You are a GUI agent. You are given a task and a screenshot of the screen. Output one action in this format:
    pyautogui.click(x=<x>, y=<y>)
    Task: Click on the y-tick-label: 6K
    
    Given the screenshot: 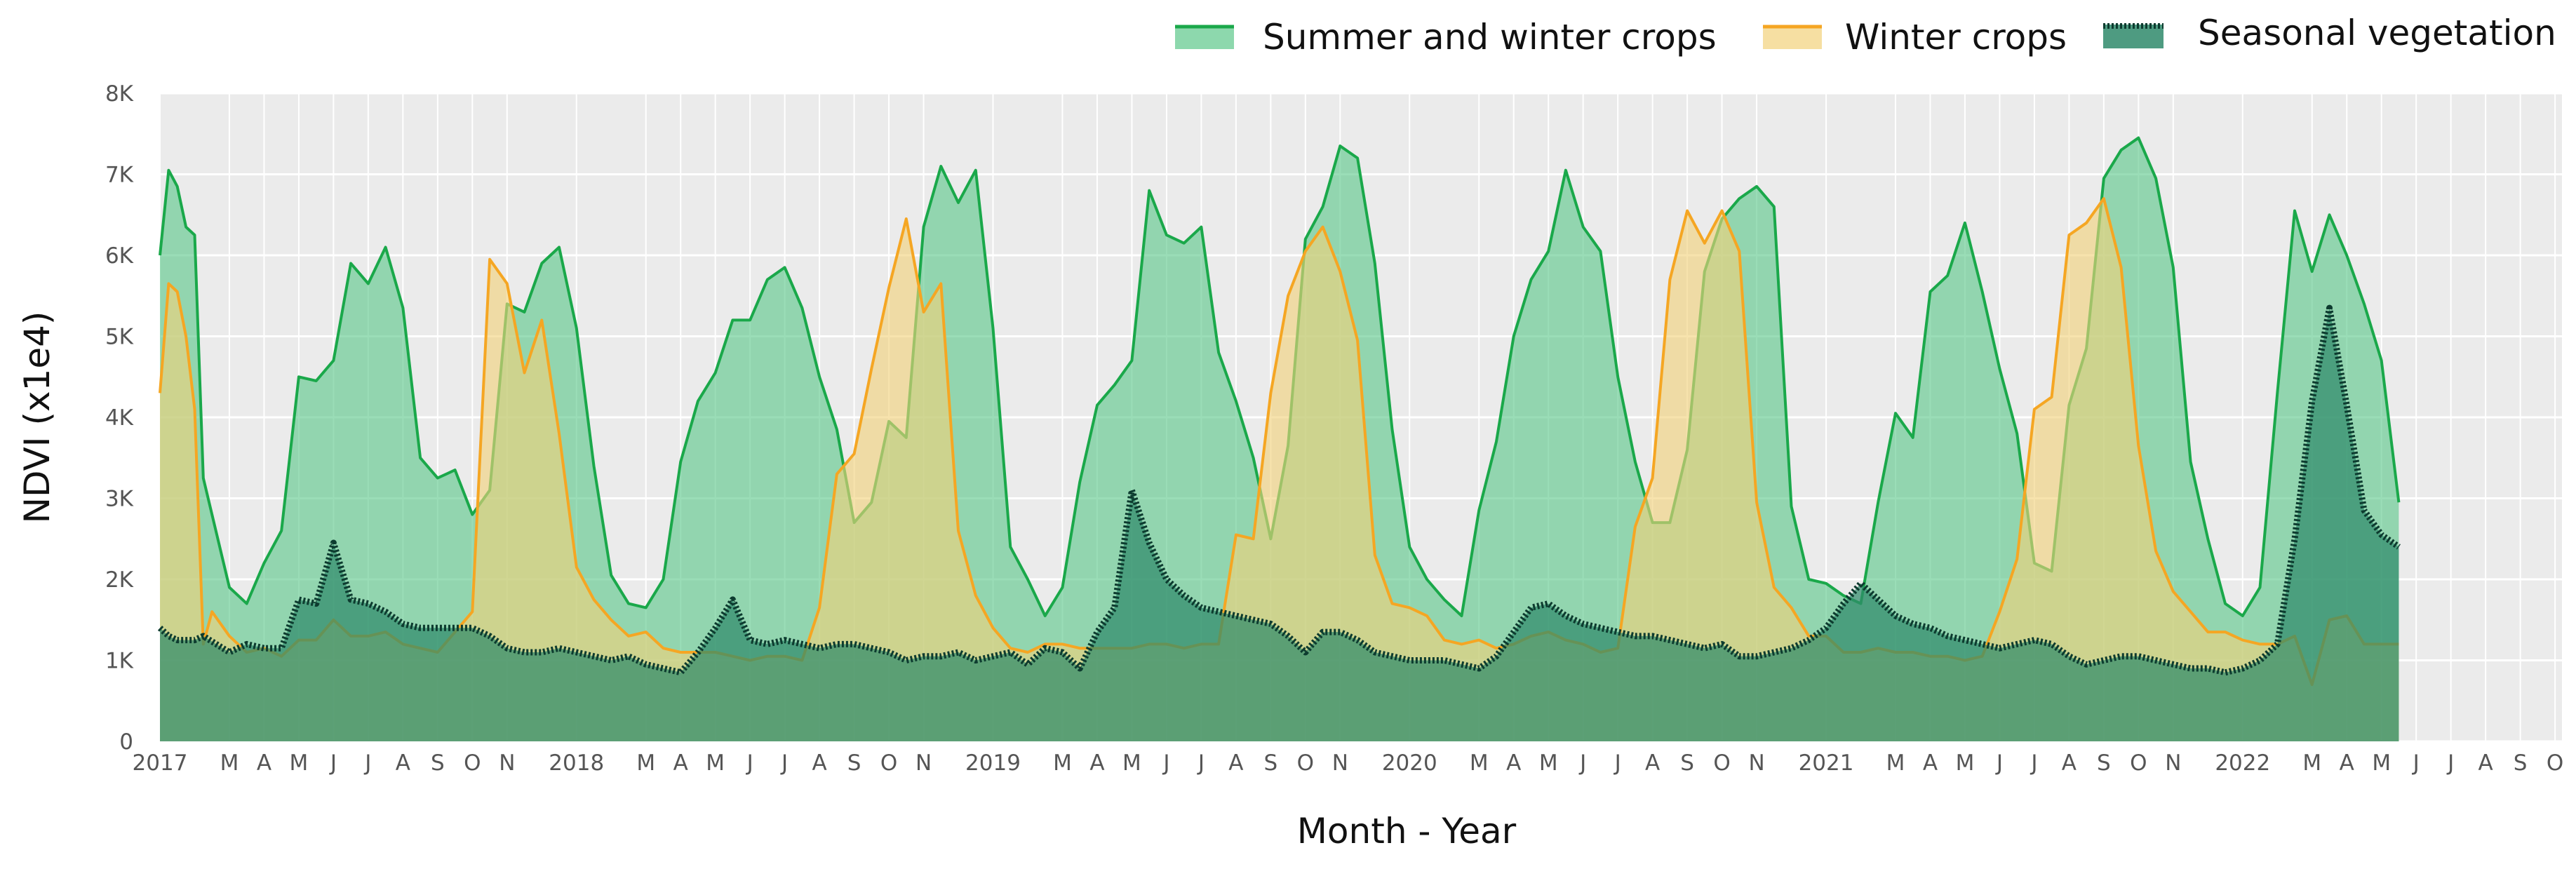 What is the action you would take?
    pyautogui.click(x=119, y=256)
    